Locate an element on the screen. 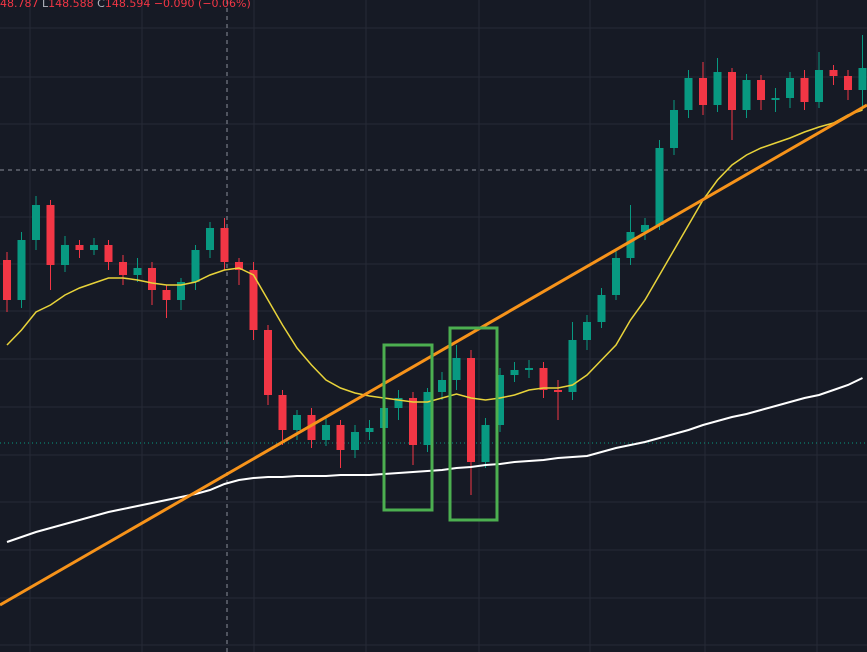  open: 48.787 is located at coordinates (19, 5).